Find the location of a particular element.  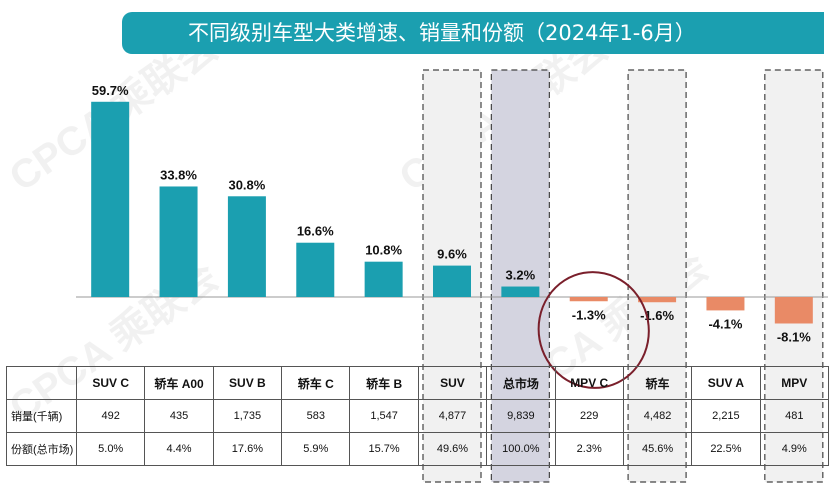

table-row-label: 销量(千辆) is located at coordinates (41, 416).